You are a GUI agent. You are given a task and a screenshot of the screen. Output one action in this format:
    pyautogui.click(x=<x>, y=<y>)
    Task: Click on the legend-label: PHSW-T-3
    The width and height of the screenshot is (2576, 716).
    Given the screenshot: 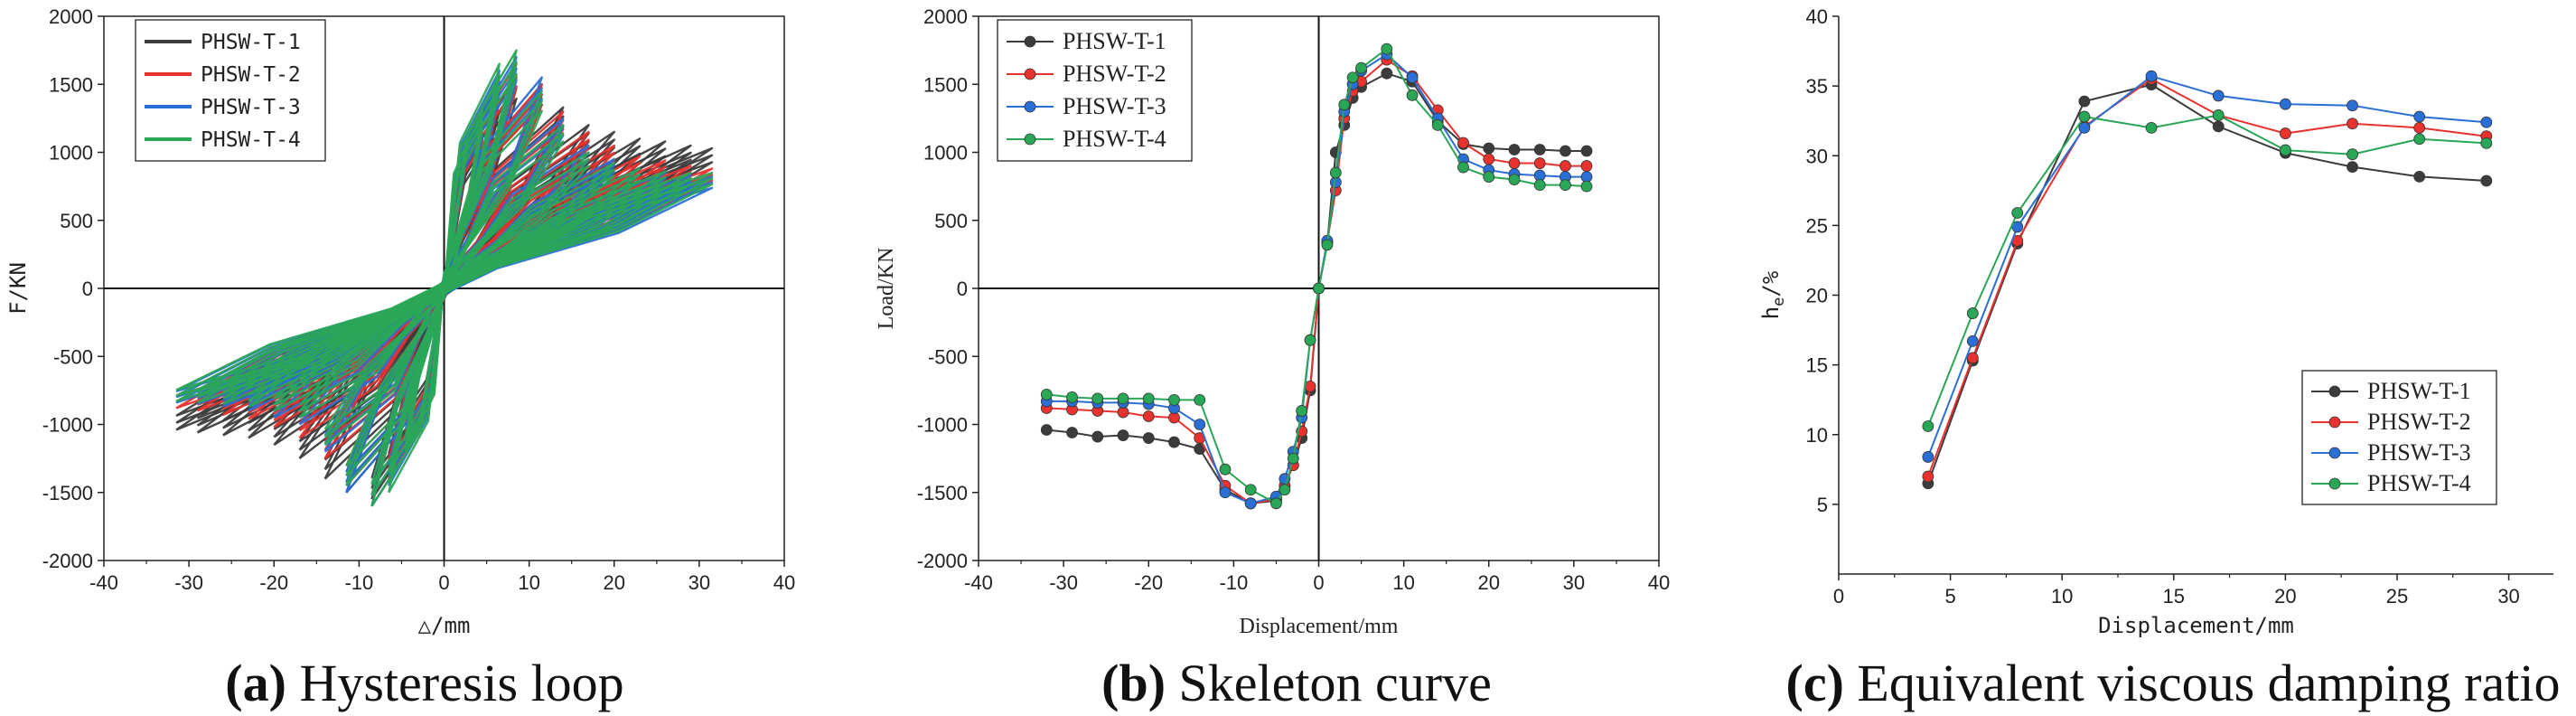 What is the action you would take?
    pyautogui.click(x=251, y=107)
    